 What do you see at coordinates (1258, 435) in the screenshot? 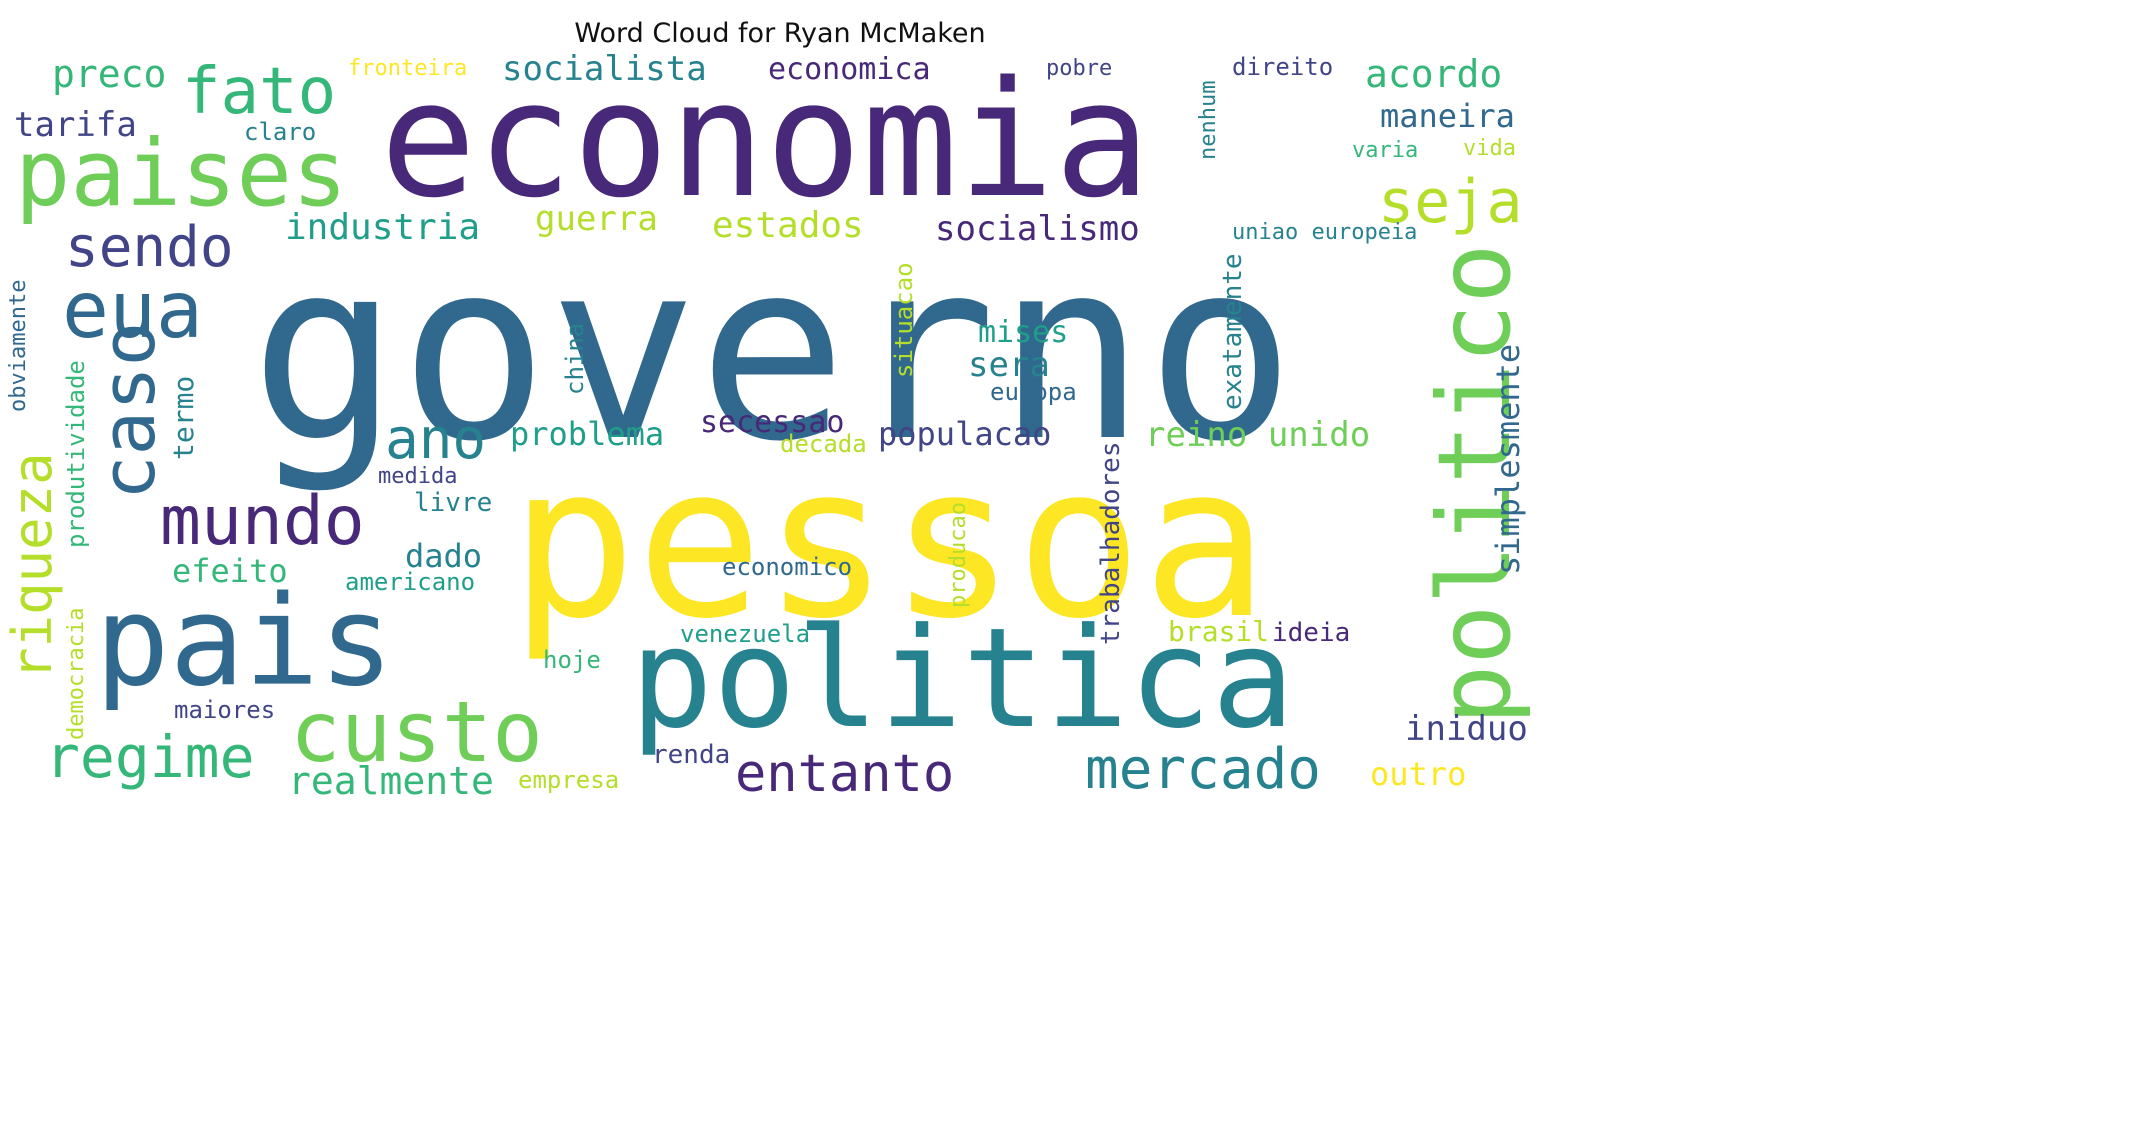
I see `word-reino-unido: reino unido` at bounding box center [1258, 435].